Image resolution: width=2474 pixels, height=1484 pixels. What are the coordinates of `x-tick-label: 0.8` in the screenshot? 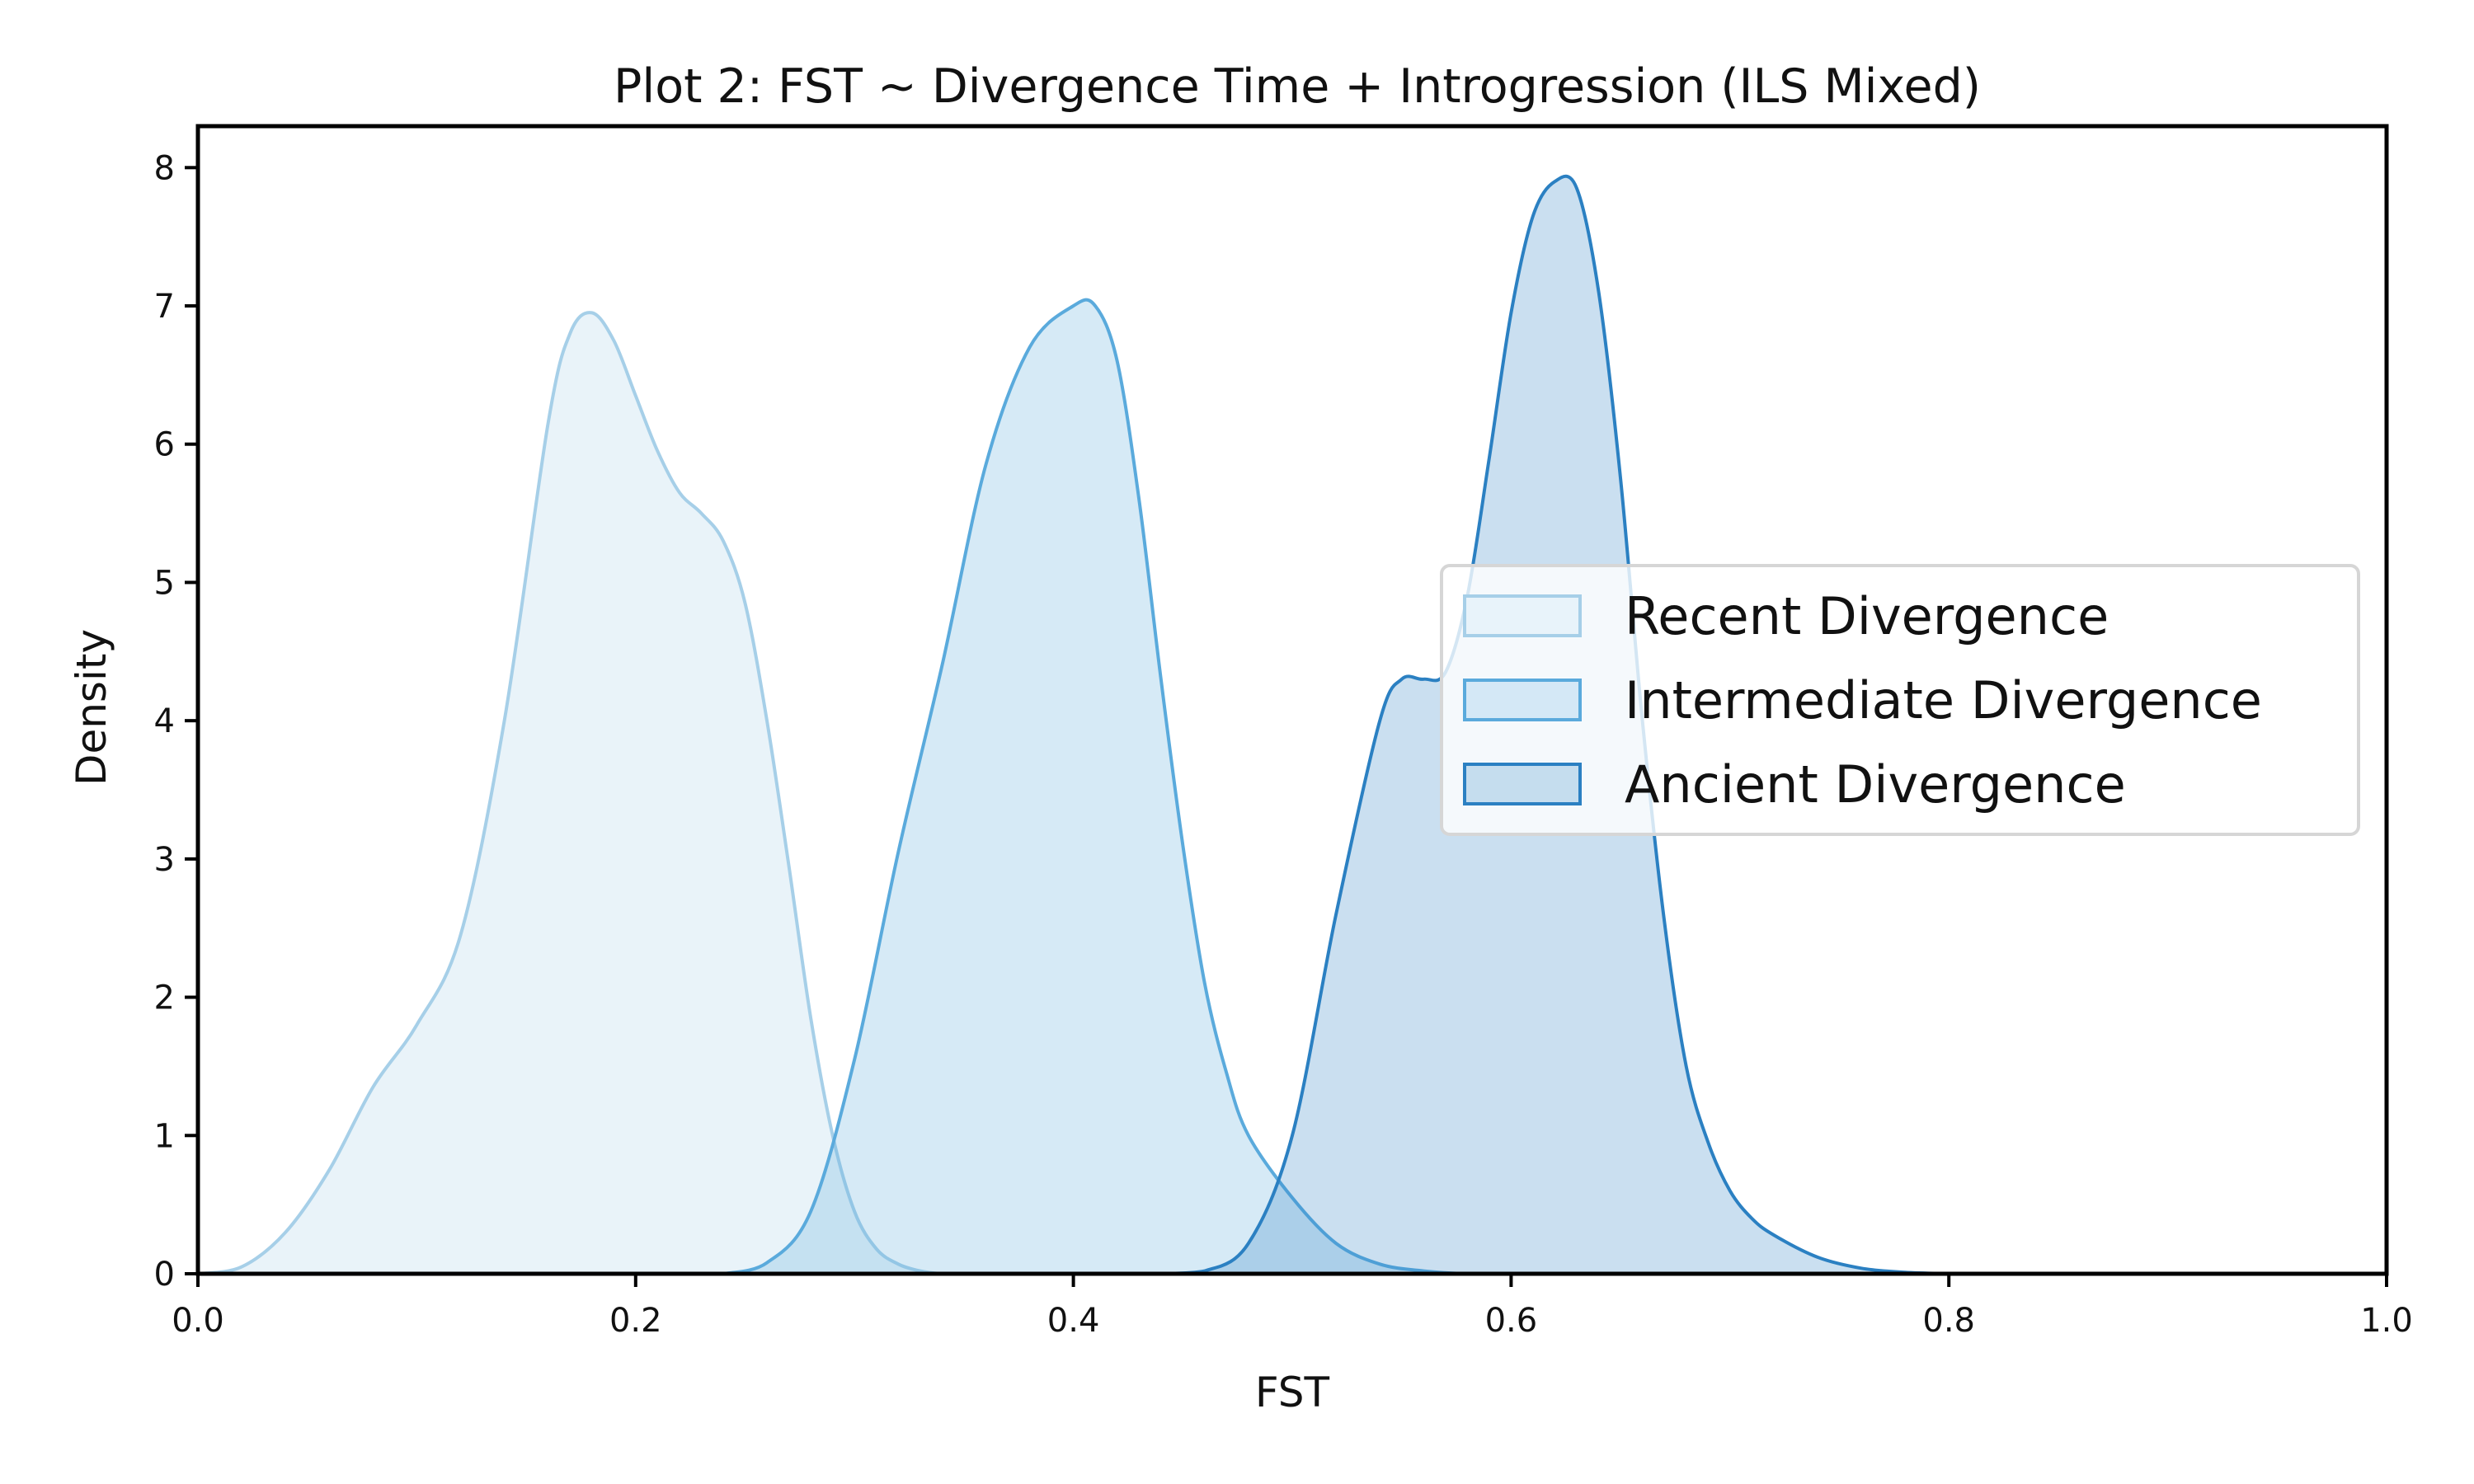 It's located at (1948, 1321).